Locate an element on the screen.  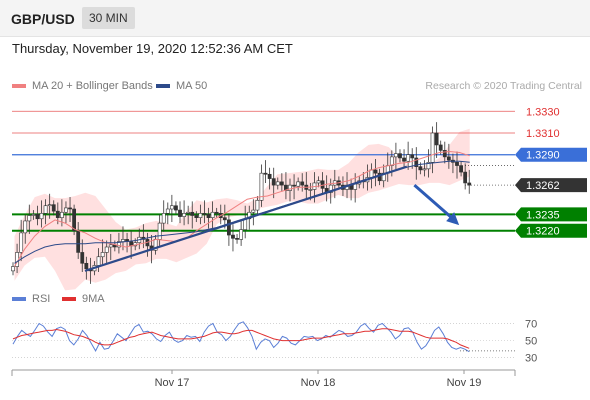
level-tag-1.3235 is located at coordinates (551, 214).